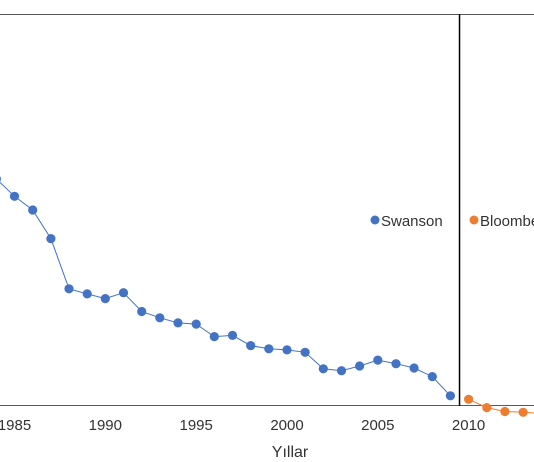  I want to click on data-point-bloomberg-2013, so click(523, 412).